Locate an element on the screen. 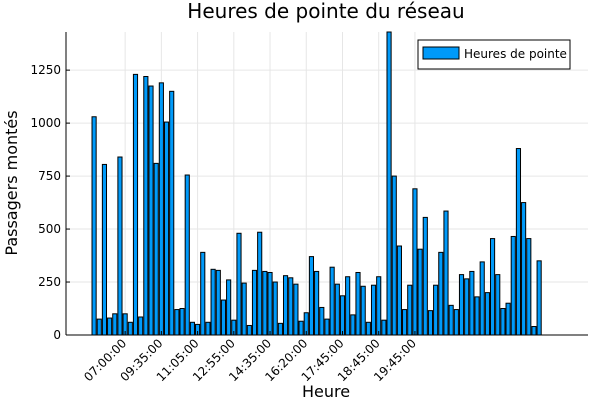 This screenshot has height=400, width=600. x-axis-label: Heure is located at coordinates (326, 391).